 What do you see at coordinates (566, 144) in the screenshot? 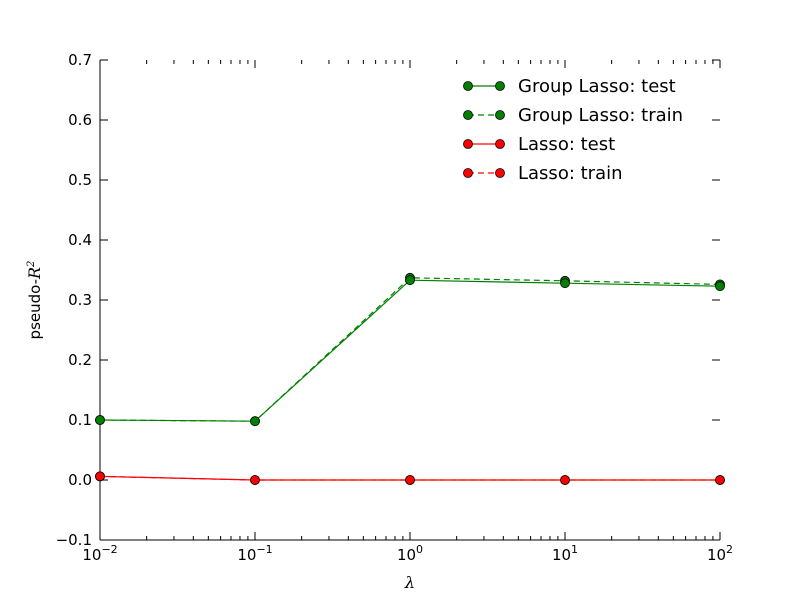
I see `legend-label: Lasso: test` at bounding box center [566, 144].